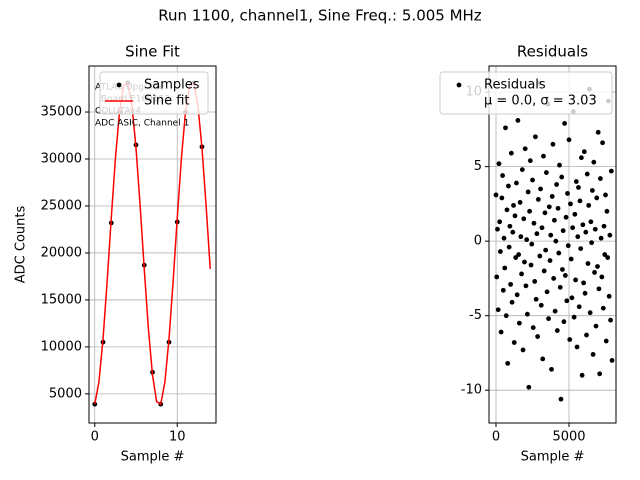  I want to click on legend-label: Sine fit, so click(167, 101).